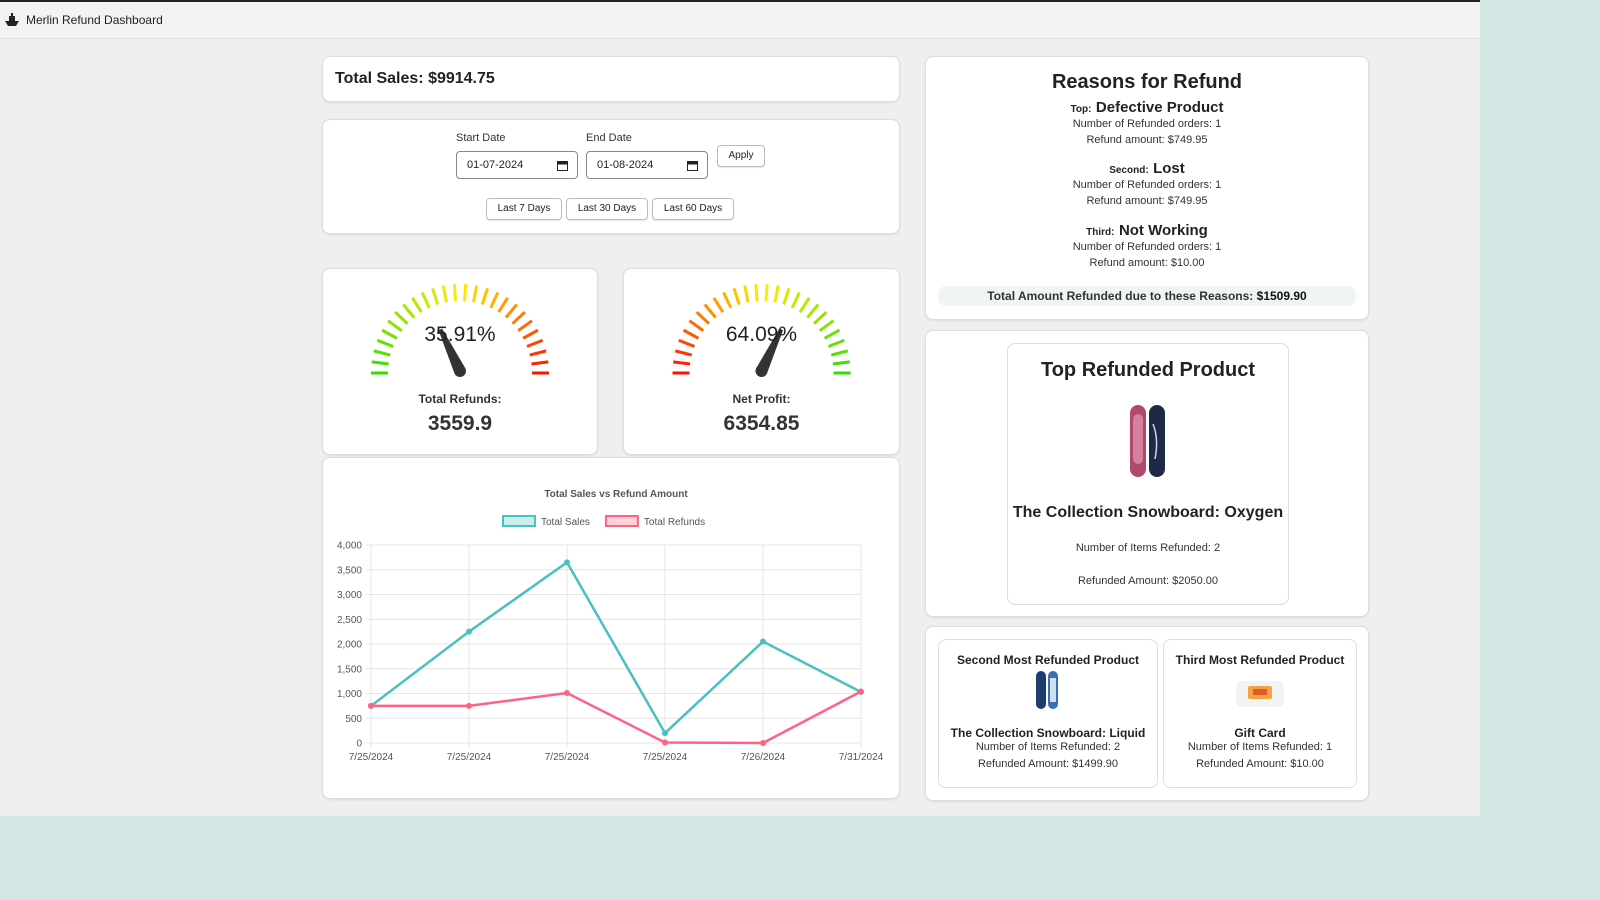  I want to click on apply-button: Apply, so click(741, 156).